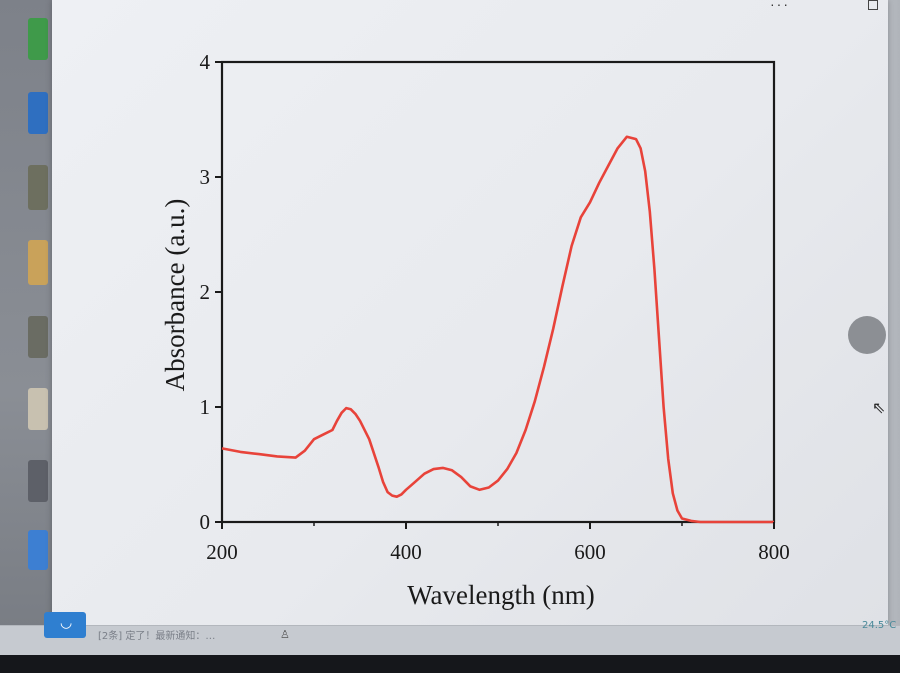 The image size is (900, 673). What do you see at coordinates (38, 187) in the screenshot?
I see `app-tile-photo` at bounding box center [38, 187].